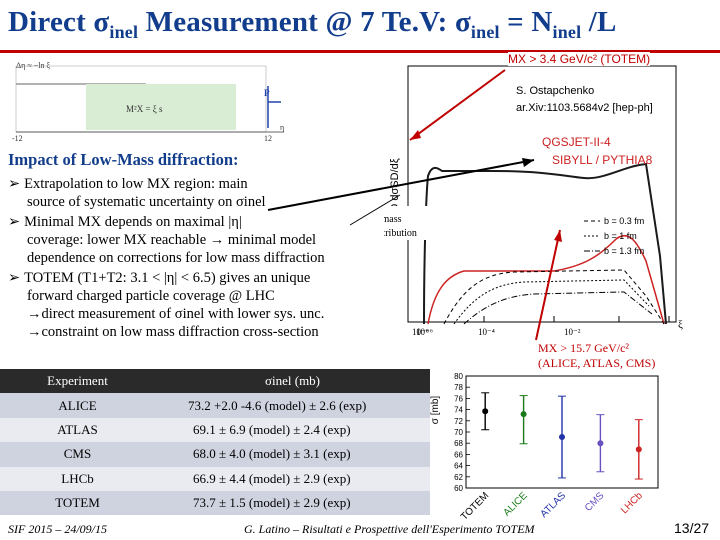  What do you see at coordinates (400, 233) in the screenshot?
I see `low-mass-label: contribution` at bounding box center [400, 233].